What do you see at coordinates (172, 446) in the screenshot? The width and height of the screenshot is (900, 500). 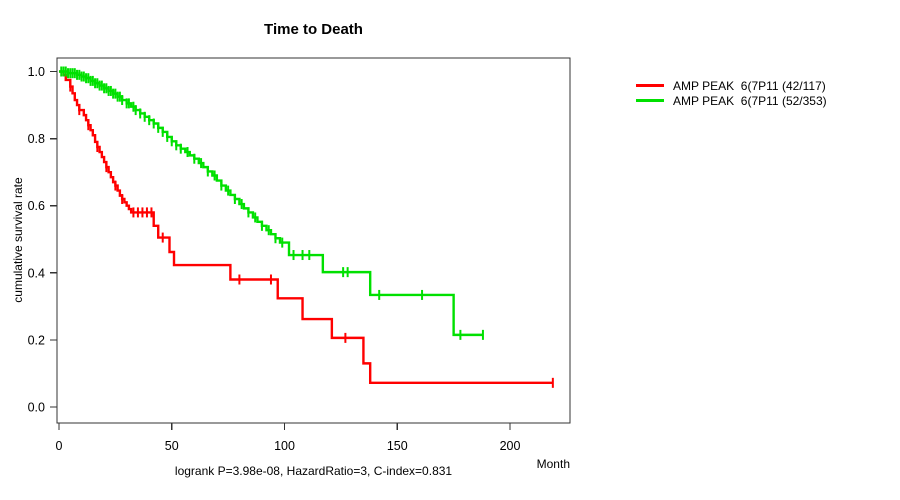 I see `x-axis-tick-label: 50` at bounding box center [172, 446].